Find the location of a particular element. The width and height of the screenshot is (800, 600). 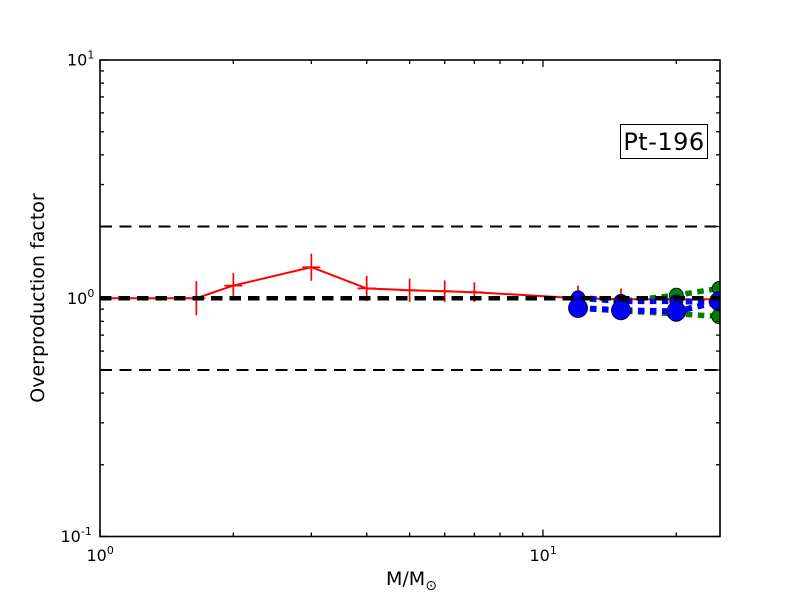

series-line-green-upper-dashed-circles is located at coordinates (648, 295).